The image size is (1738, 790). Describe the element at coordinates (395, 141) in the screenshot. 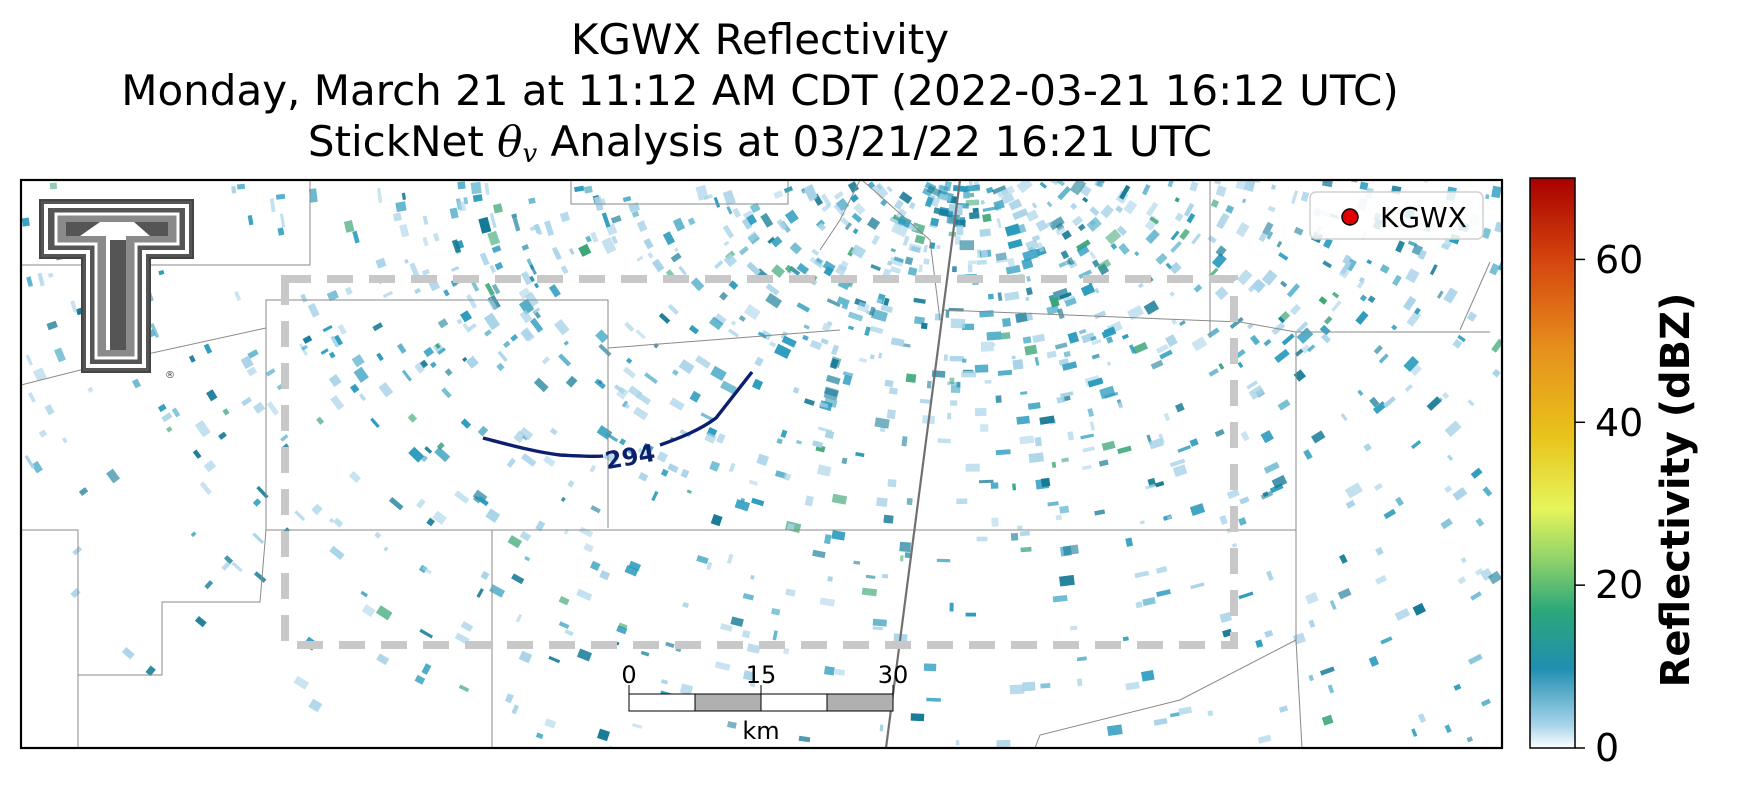

I see `title-line-3-prefix: StickNet` at that location.